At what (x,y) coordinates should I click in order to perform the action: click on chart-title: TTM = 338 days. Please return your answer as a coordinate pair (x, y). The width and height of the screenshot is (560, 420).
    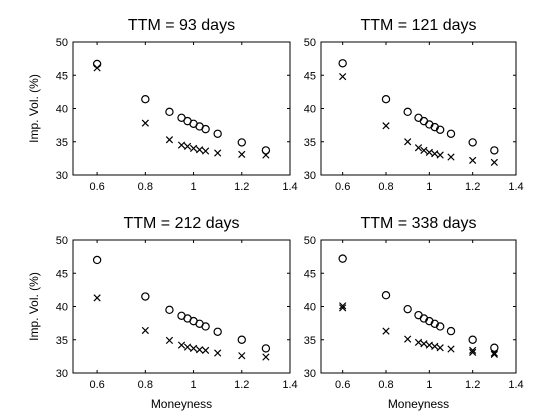
    Looking at the image, I should click on (418, 223).